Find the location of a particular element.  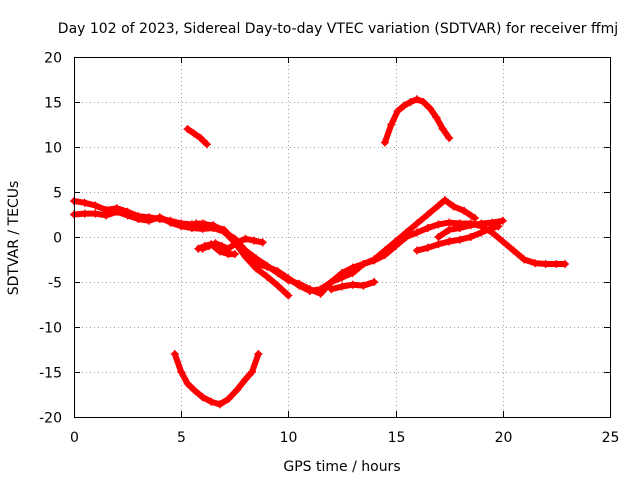

y-tick-label: -5 is located at coordinates (55, 284).